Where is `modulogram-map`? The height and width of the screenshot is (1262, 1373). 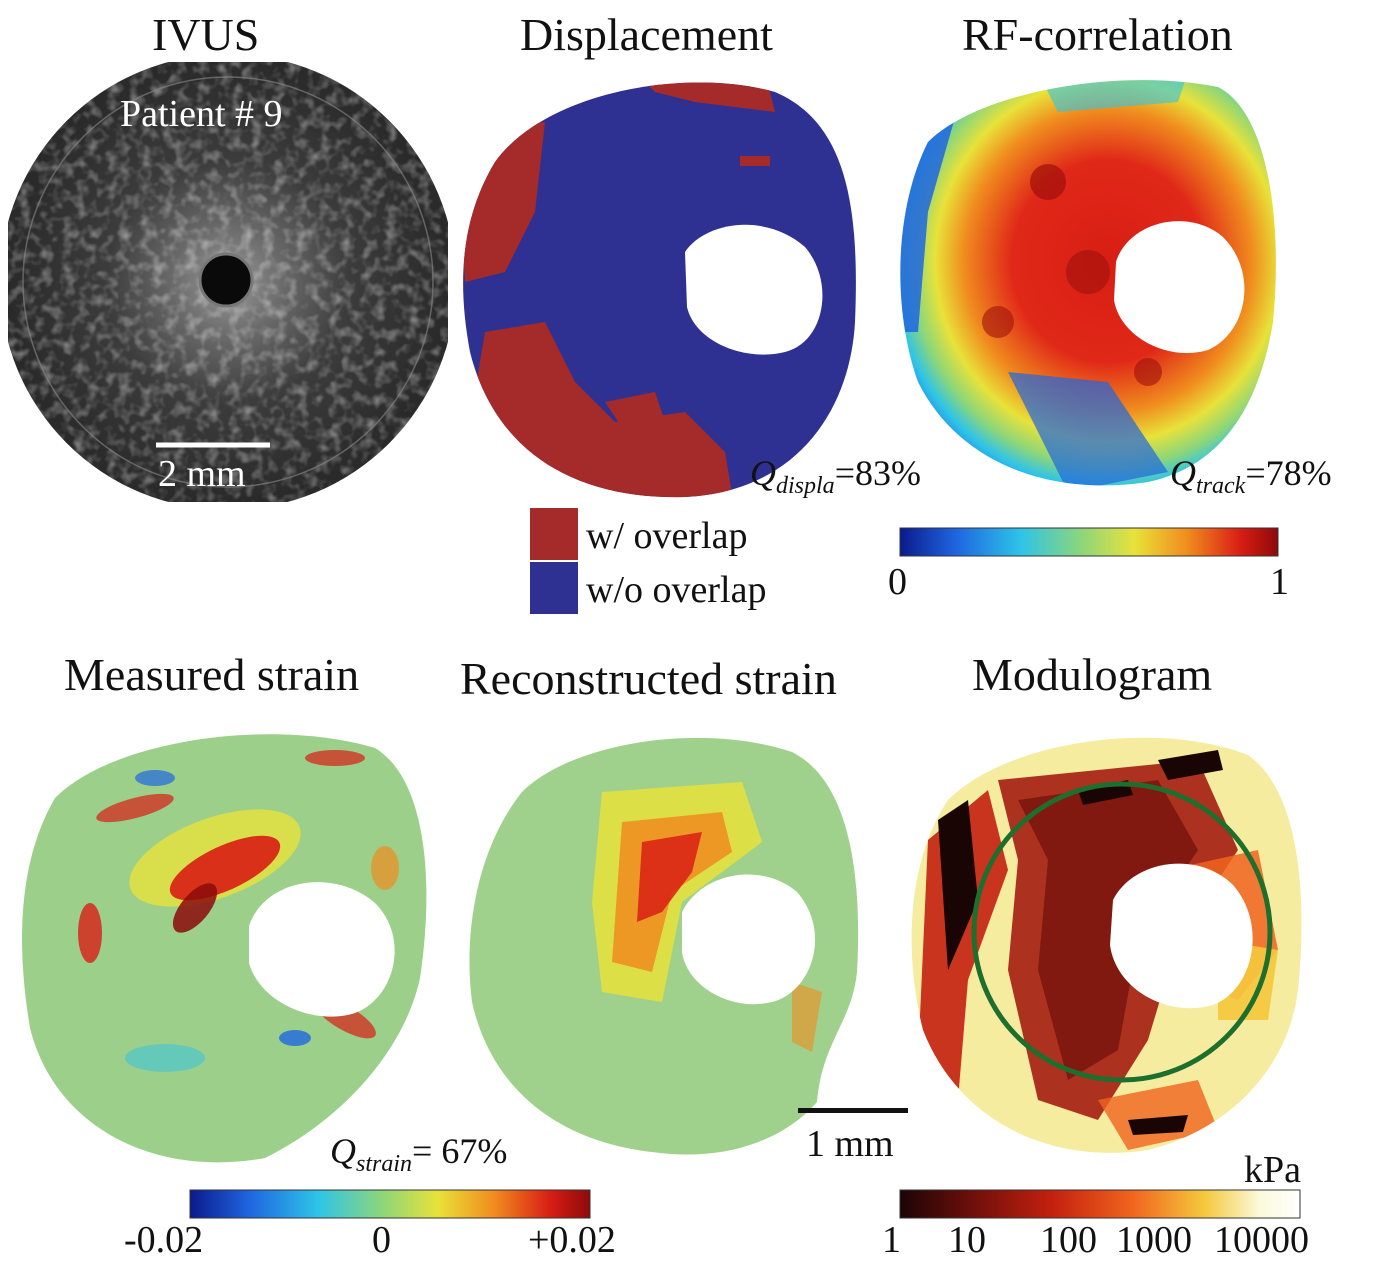 modulogram-map is located at coordinates (1106, 945).